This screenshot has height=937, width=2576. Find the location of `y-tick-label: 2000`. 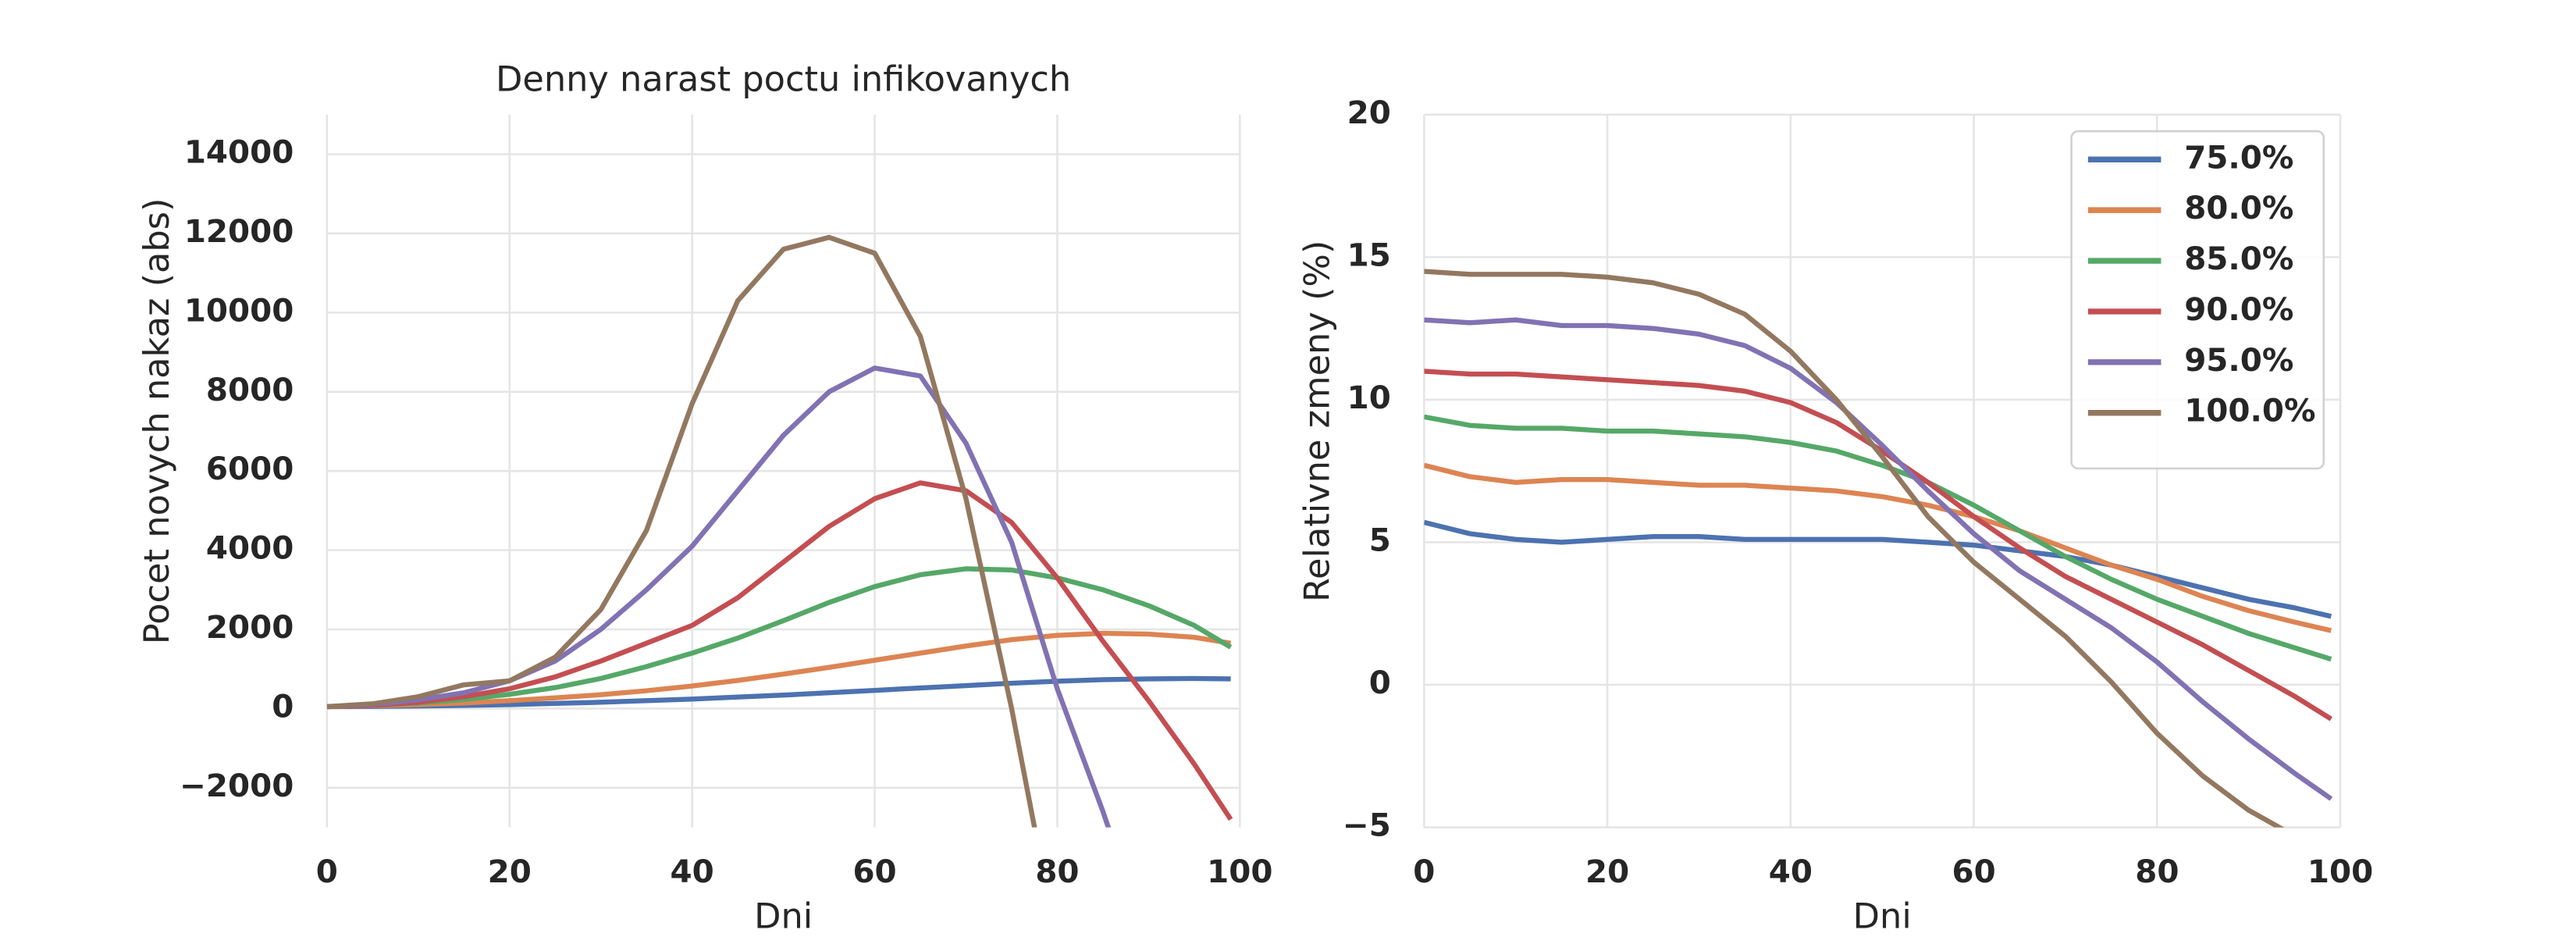

y-tick-label: 2000 is located at coordinates (250, 627).